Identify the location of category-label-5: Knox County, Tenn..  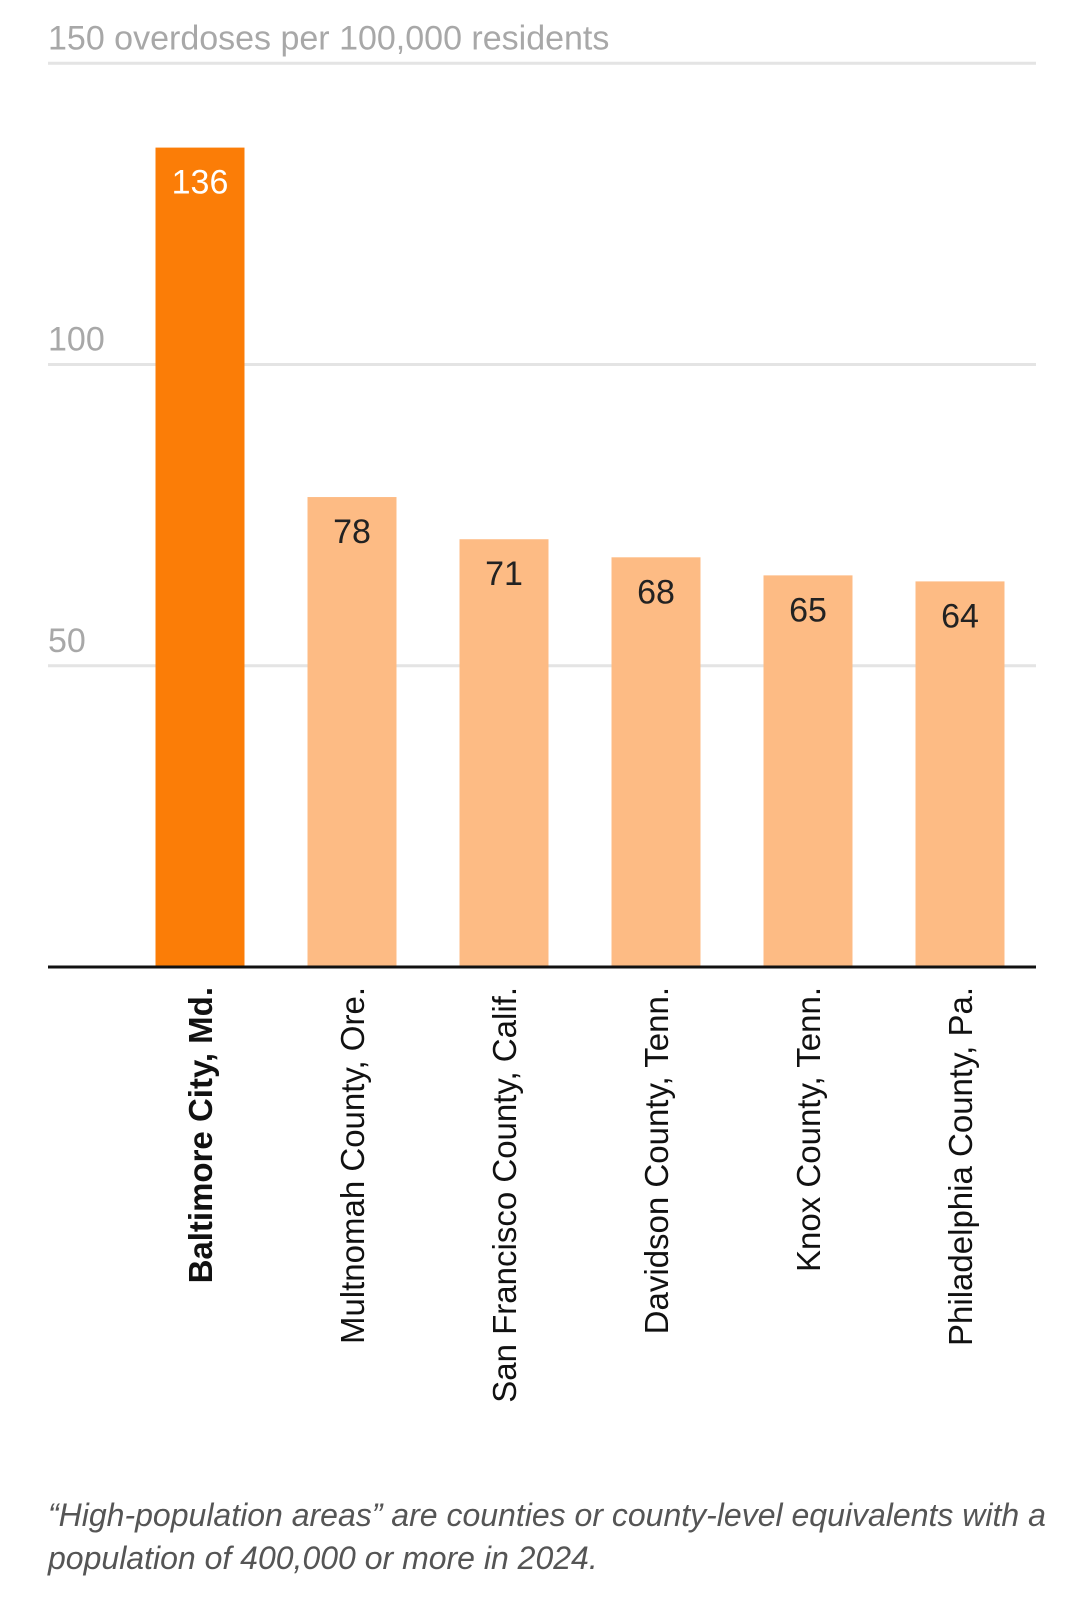
(808, 1129).